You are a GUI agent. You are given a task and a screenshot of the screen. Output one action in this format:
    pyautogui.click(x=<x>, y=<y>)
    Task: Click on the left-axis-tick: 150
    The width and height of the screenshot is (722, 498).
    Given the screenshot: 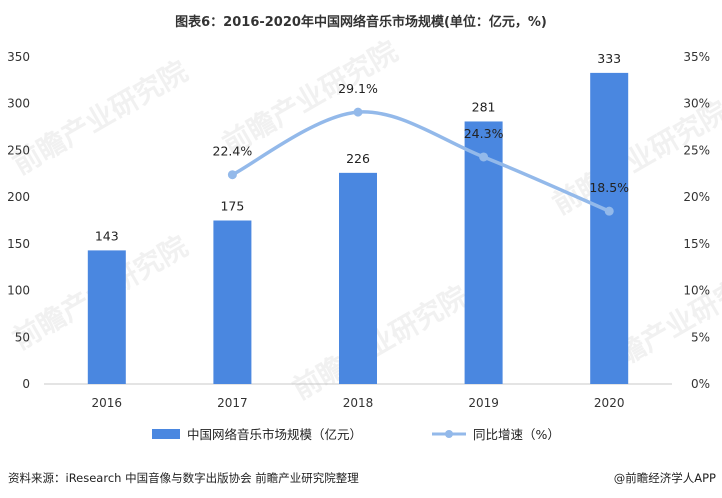 What is the action you would take?
    pyautogui.click(x=18, y=244)
    